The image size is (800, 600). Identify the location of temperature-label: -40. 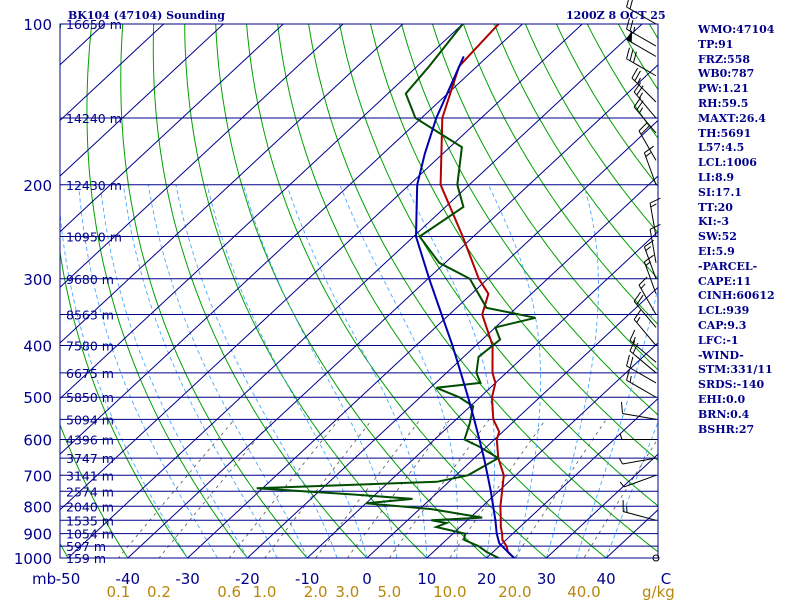
(128, 579).